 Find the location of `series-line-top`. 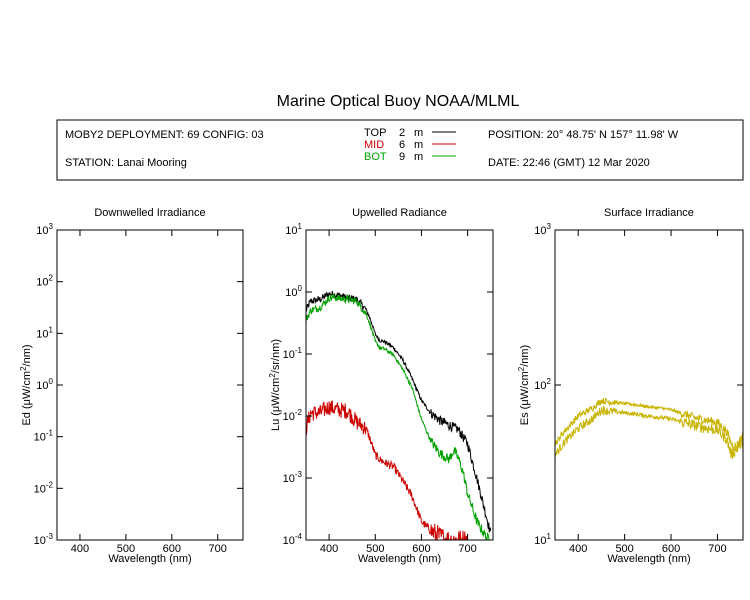

series-line-top is located at coordinates (399, 411).